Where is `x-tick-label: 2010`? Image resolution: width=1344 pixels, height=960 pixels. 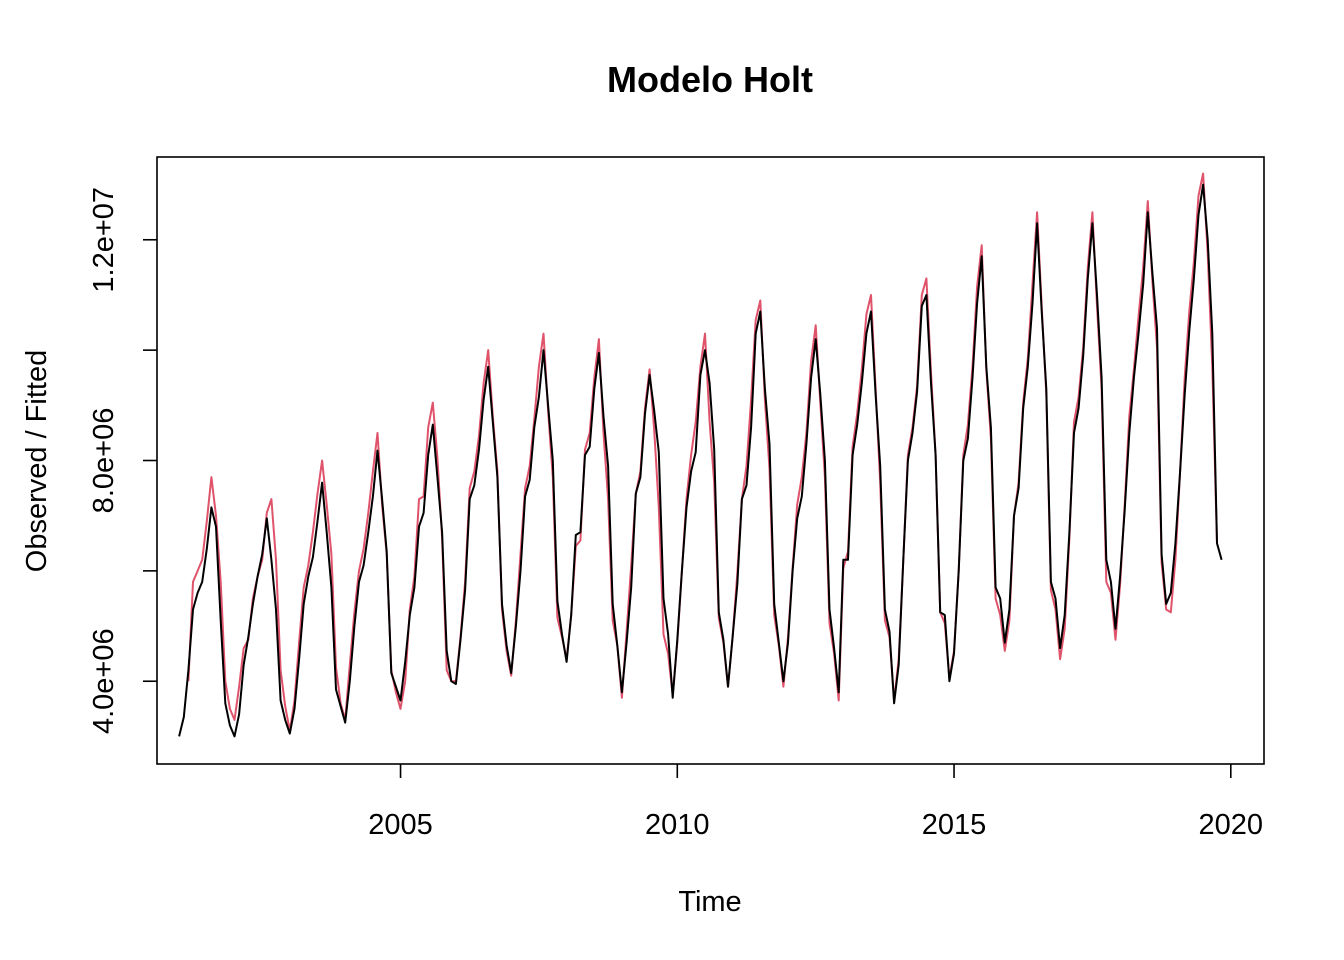 x-tick-label: 2010 is located at coordinates (677, 825).